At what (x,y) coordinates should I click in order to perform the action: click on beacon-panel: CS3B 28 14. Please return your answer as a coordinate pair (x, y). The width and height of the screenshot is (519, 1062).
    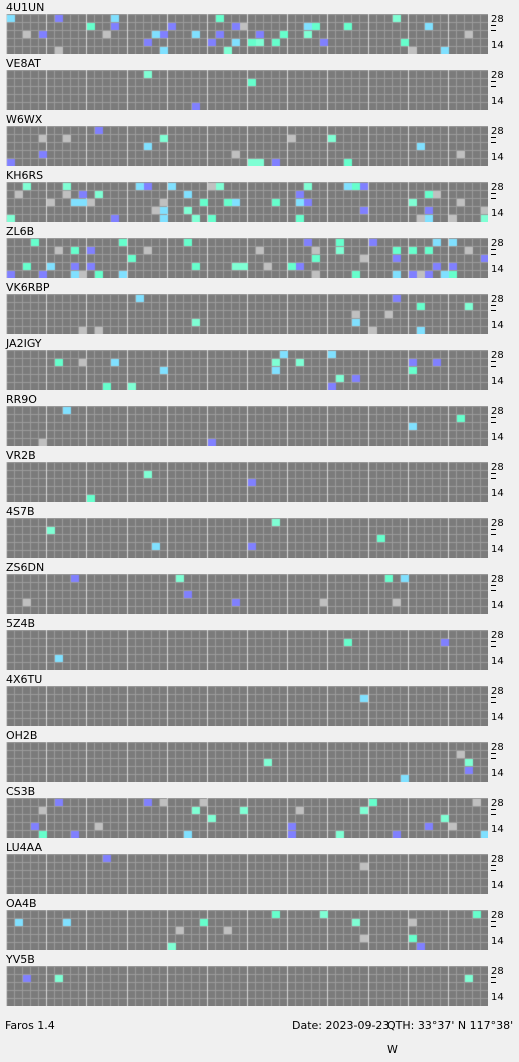
    Looking at the image, I should click on (259, 812).